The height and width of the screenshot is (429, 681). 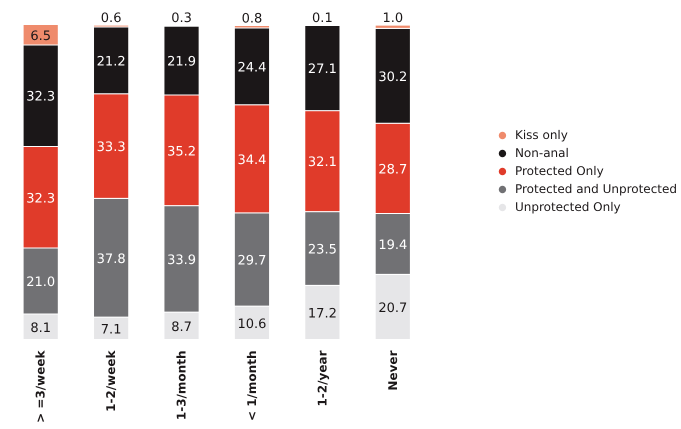 What do you see at coordinates (41, 282) in the screenshot?
I see `data-label: 21.0` at bounding box center [41, 282].